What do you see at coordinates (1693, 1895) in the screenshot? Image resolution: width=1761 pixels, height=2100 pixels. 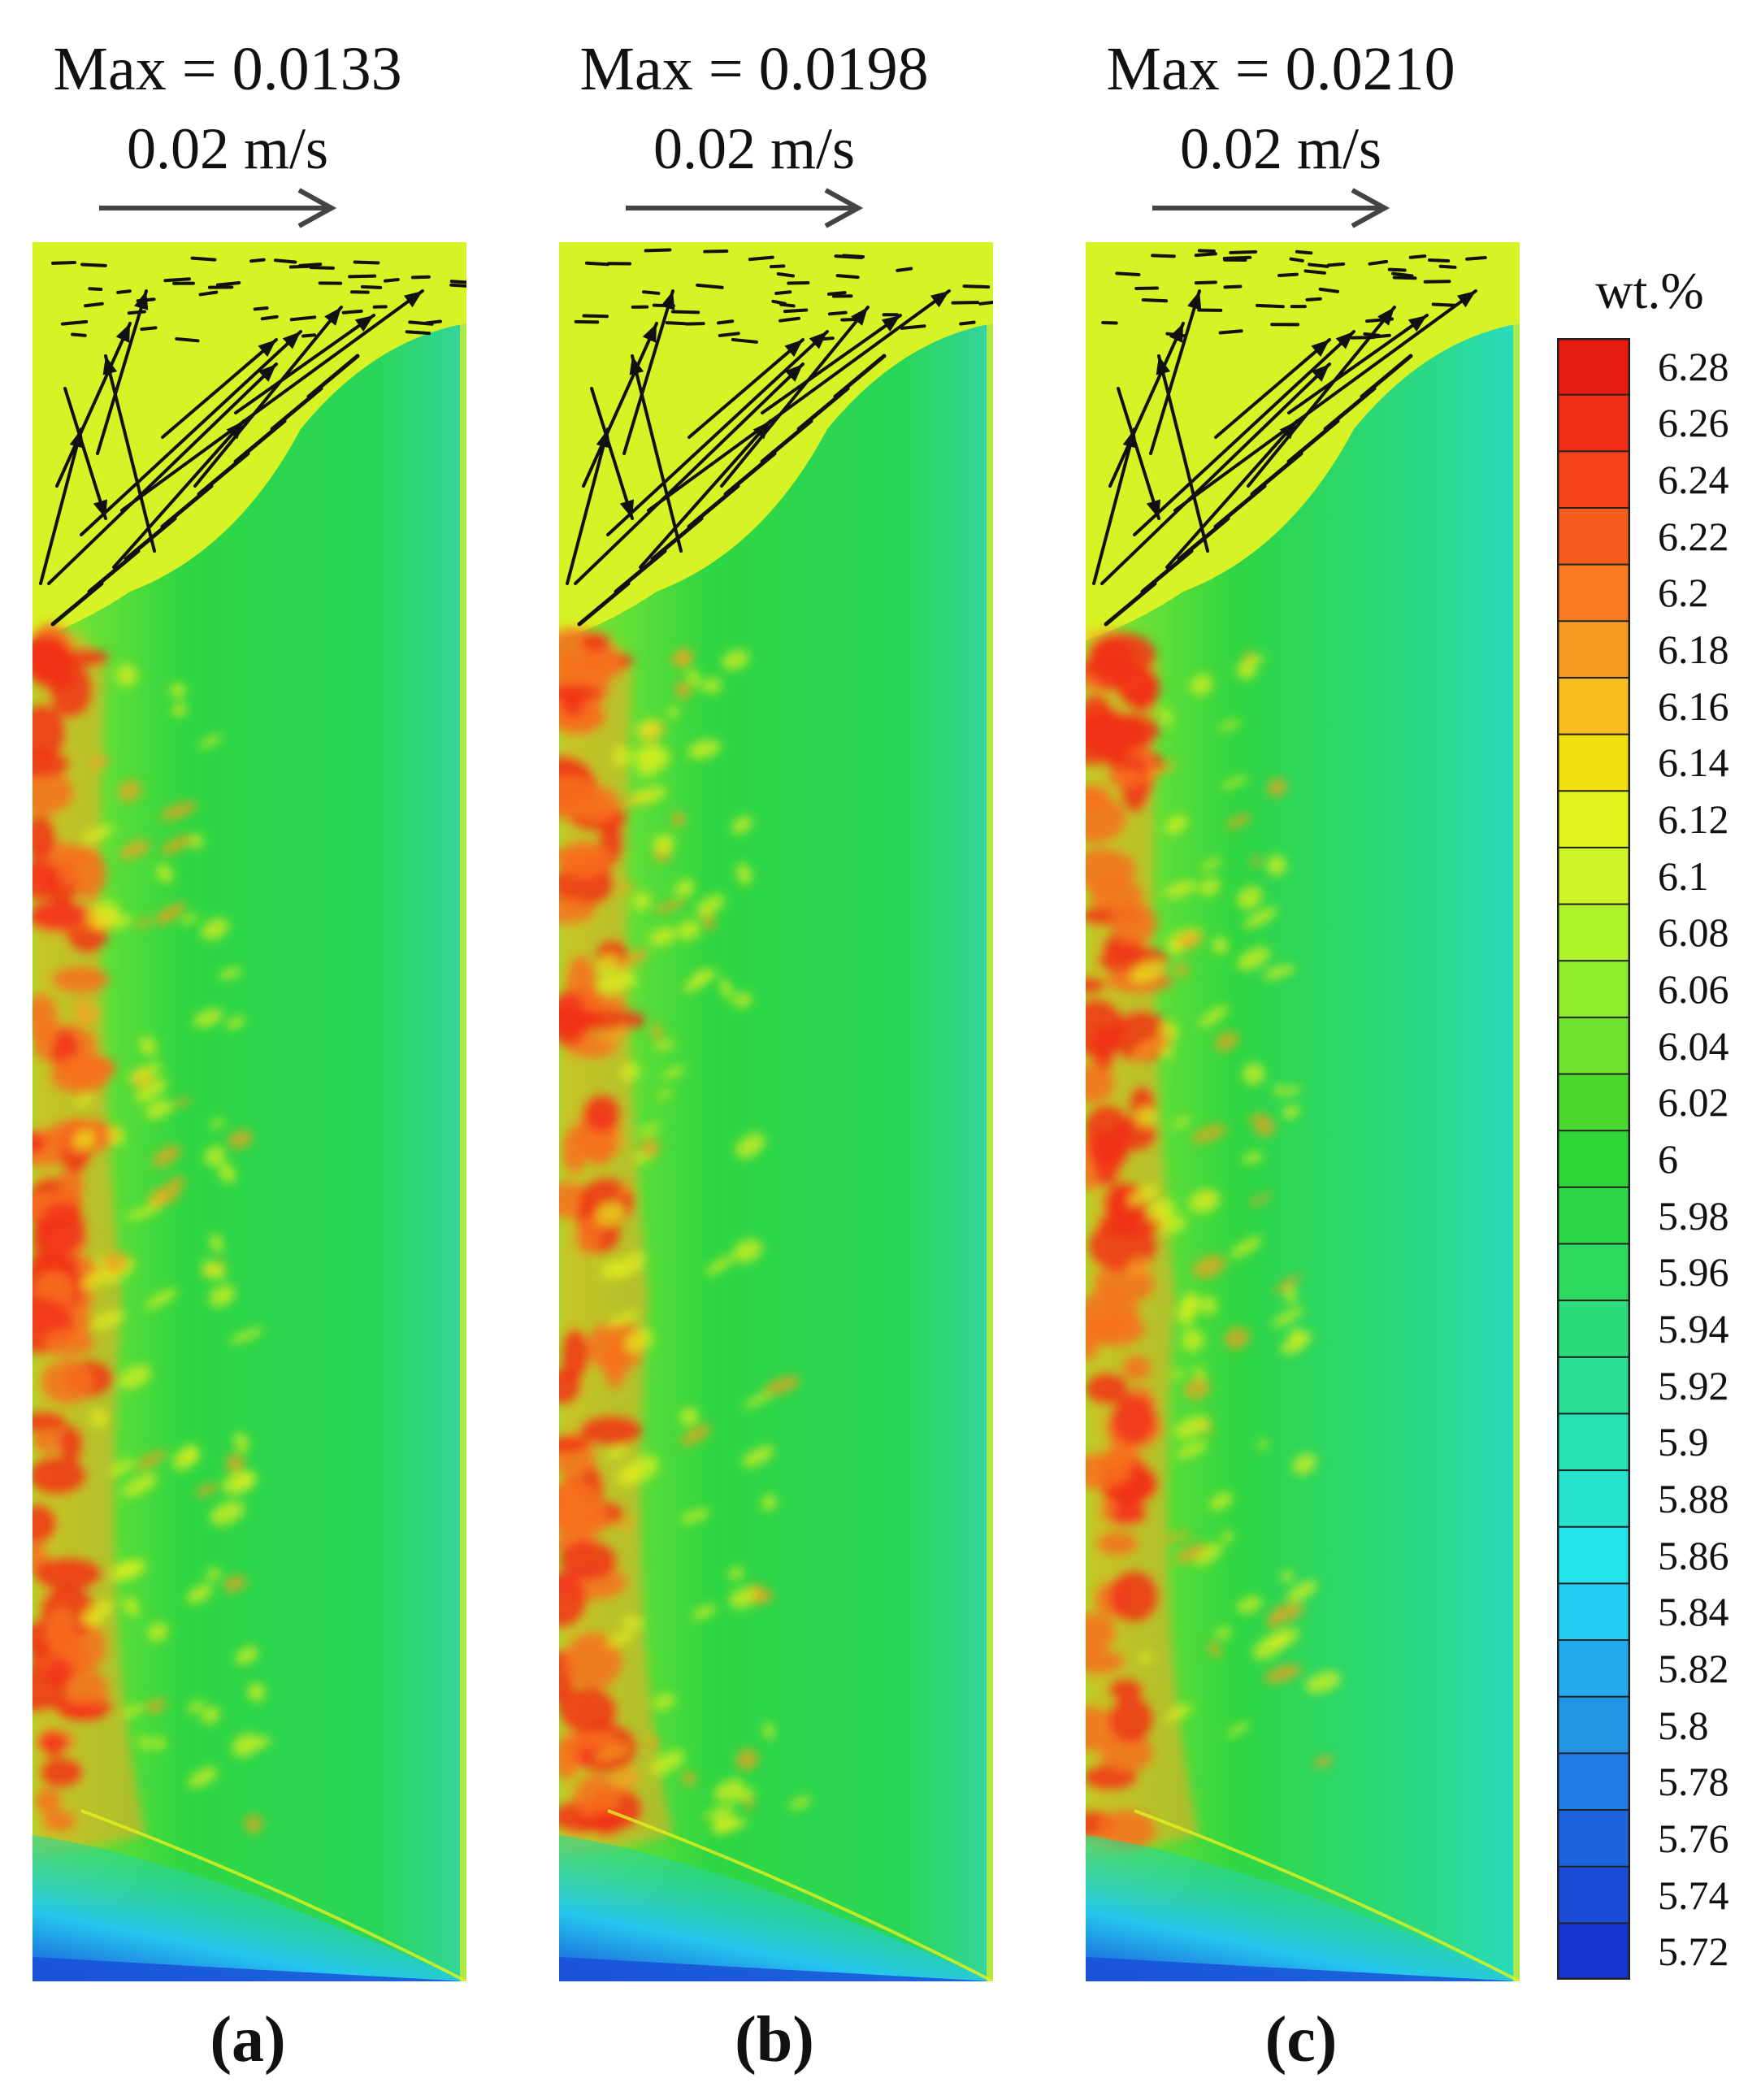 I see `legend-tick-label: 5.74` at bounding box center [1693, 1895].